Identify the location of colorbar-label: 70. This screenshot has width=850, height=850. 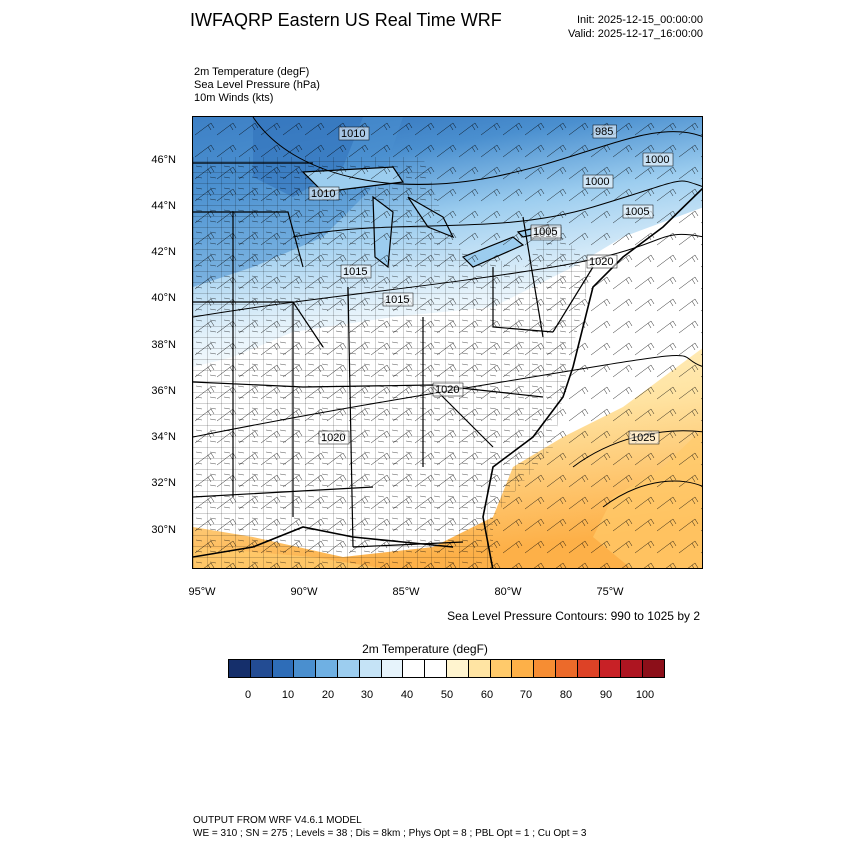
(526, 695).